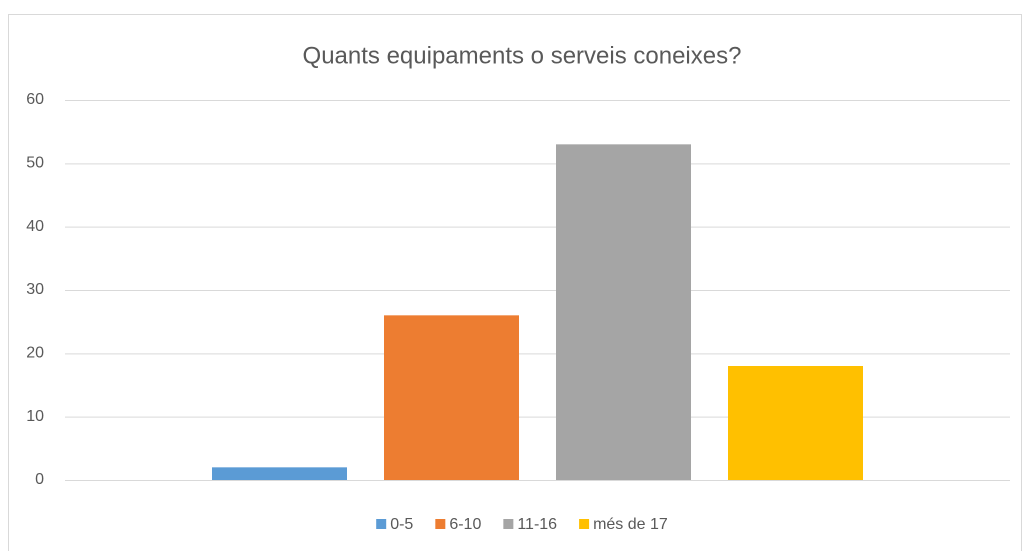  I want to click on y-tick-label: 40, so click(35, 226).